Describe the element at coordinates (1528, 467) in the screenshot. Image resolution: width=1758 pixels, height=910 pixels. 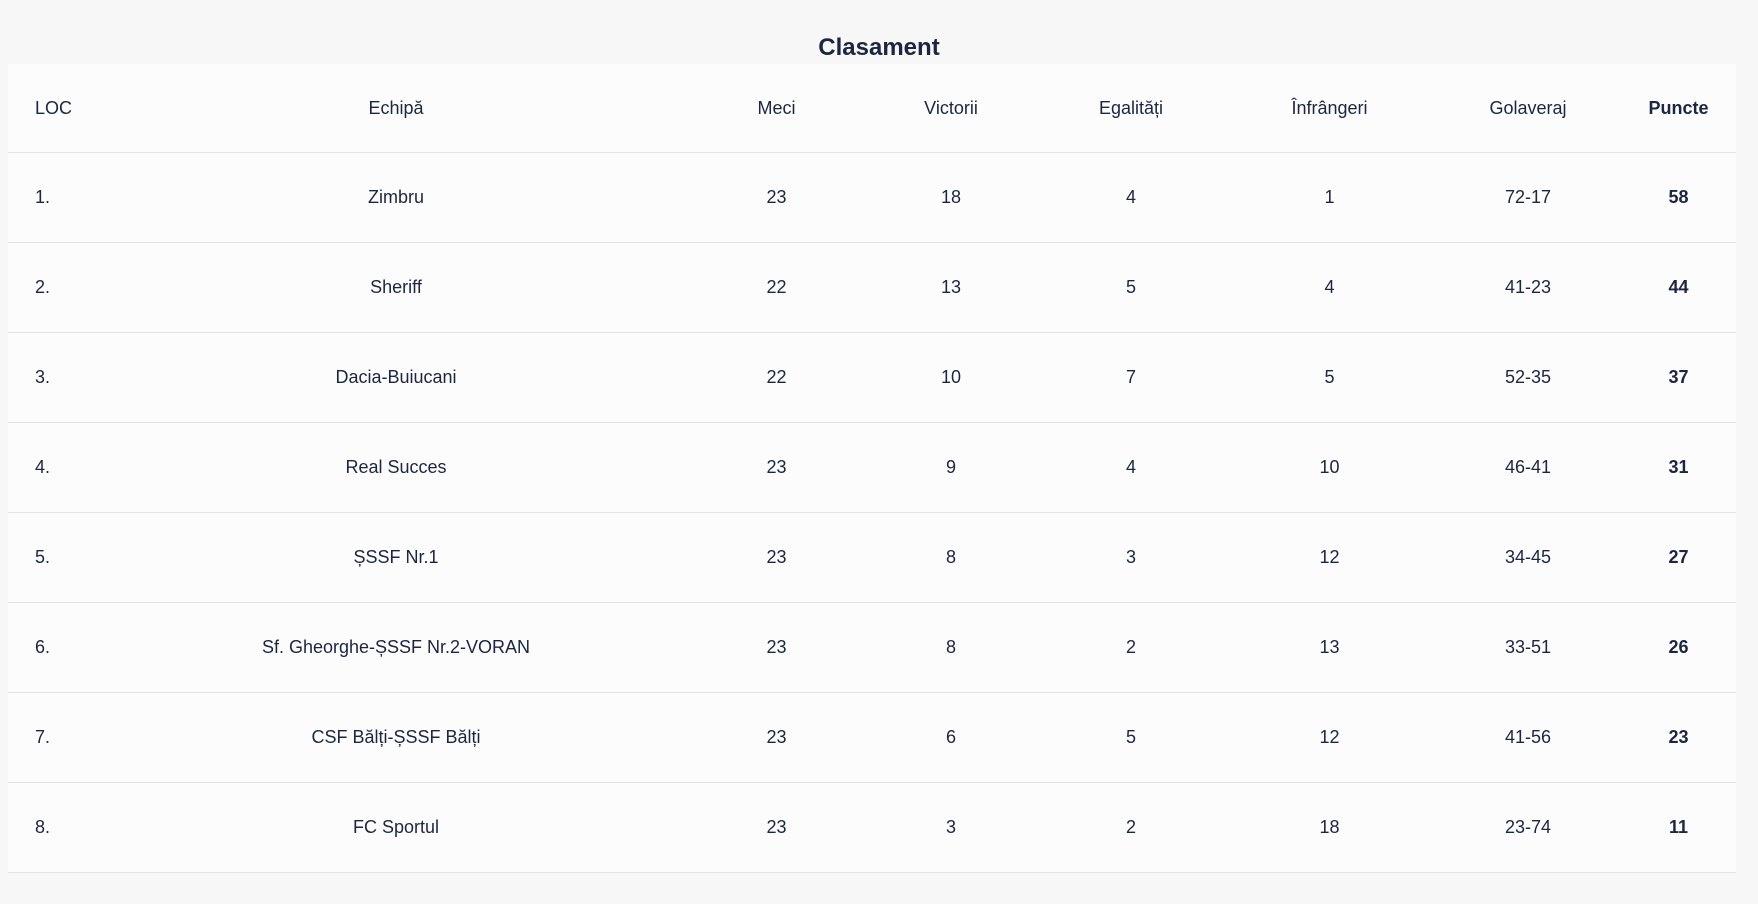
I see `cell-goals: 46-41` at that location.